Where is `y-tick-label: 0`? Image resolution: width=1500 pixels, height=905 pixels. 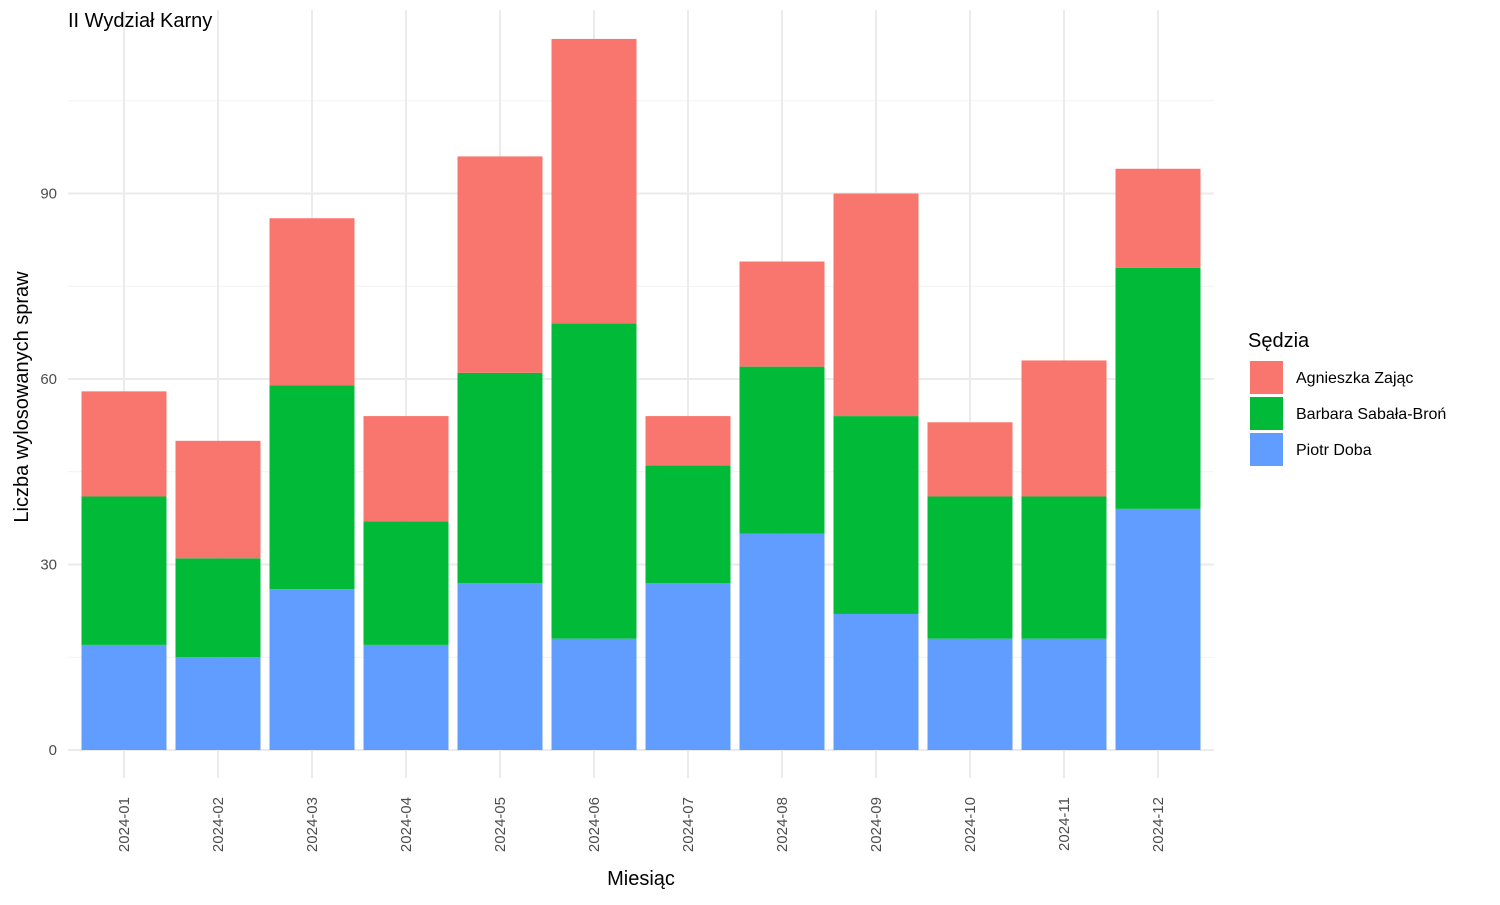
y-tick-label: 0 is located at coordinates (53, 750).